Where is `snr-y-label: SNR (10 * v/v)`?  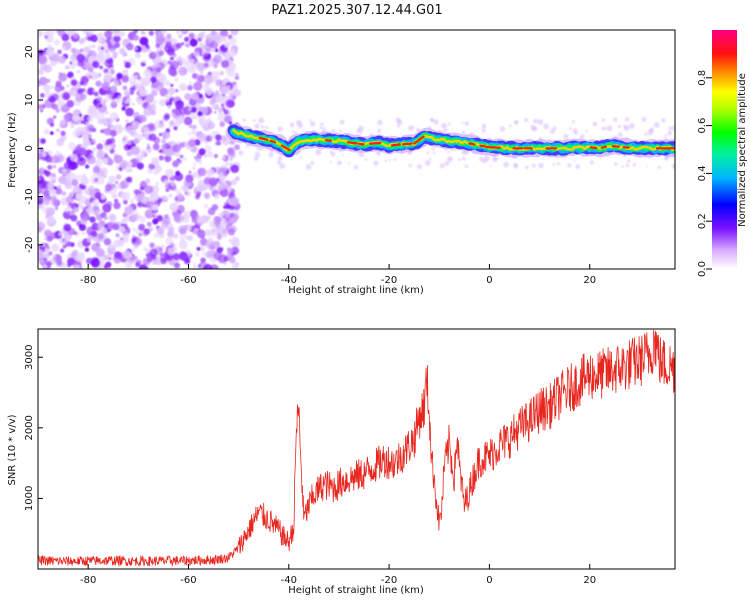 snr-y-label: SNR (10 * v/v) is located at coordinates (12, 449).